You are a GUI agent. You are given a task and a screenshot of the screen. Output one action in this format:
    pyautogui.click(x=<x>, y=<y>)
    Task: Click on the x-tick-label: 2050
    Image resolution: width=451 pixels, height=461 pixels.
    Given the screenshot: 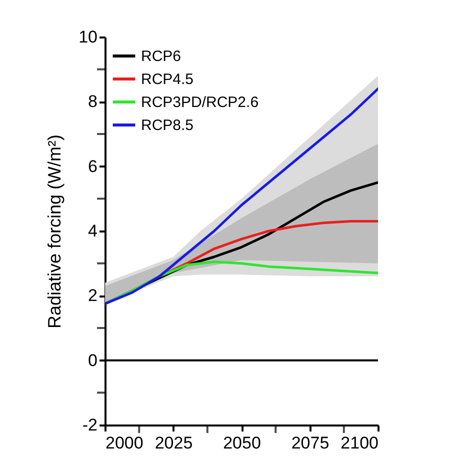 What is the action you would take?
    pyautogui.click(x=242, y=443)
    